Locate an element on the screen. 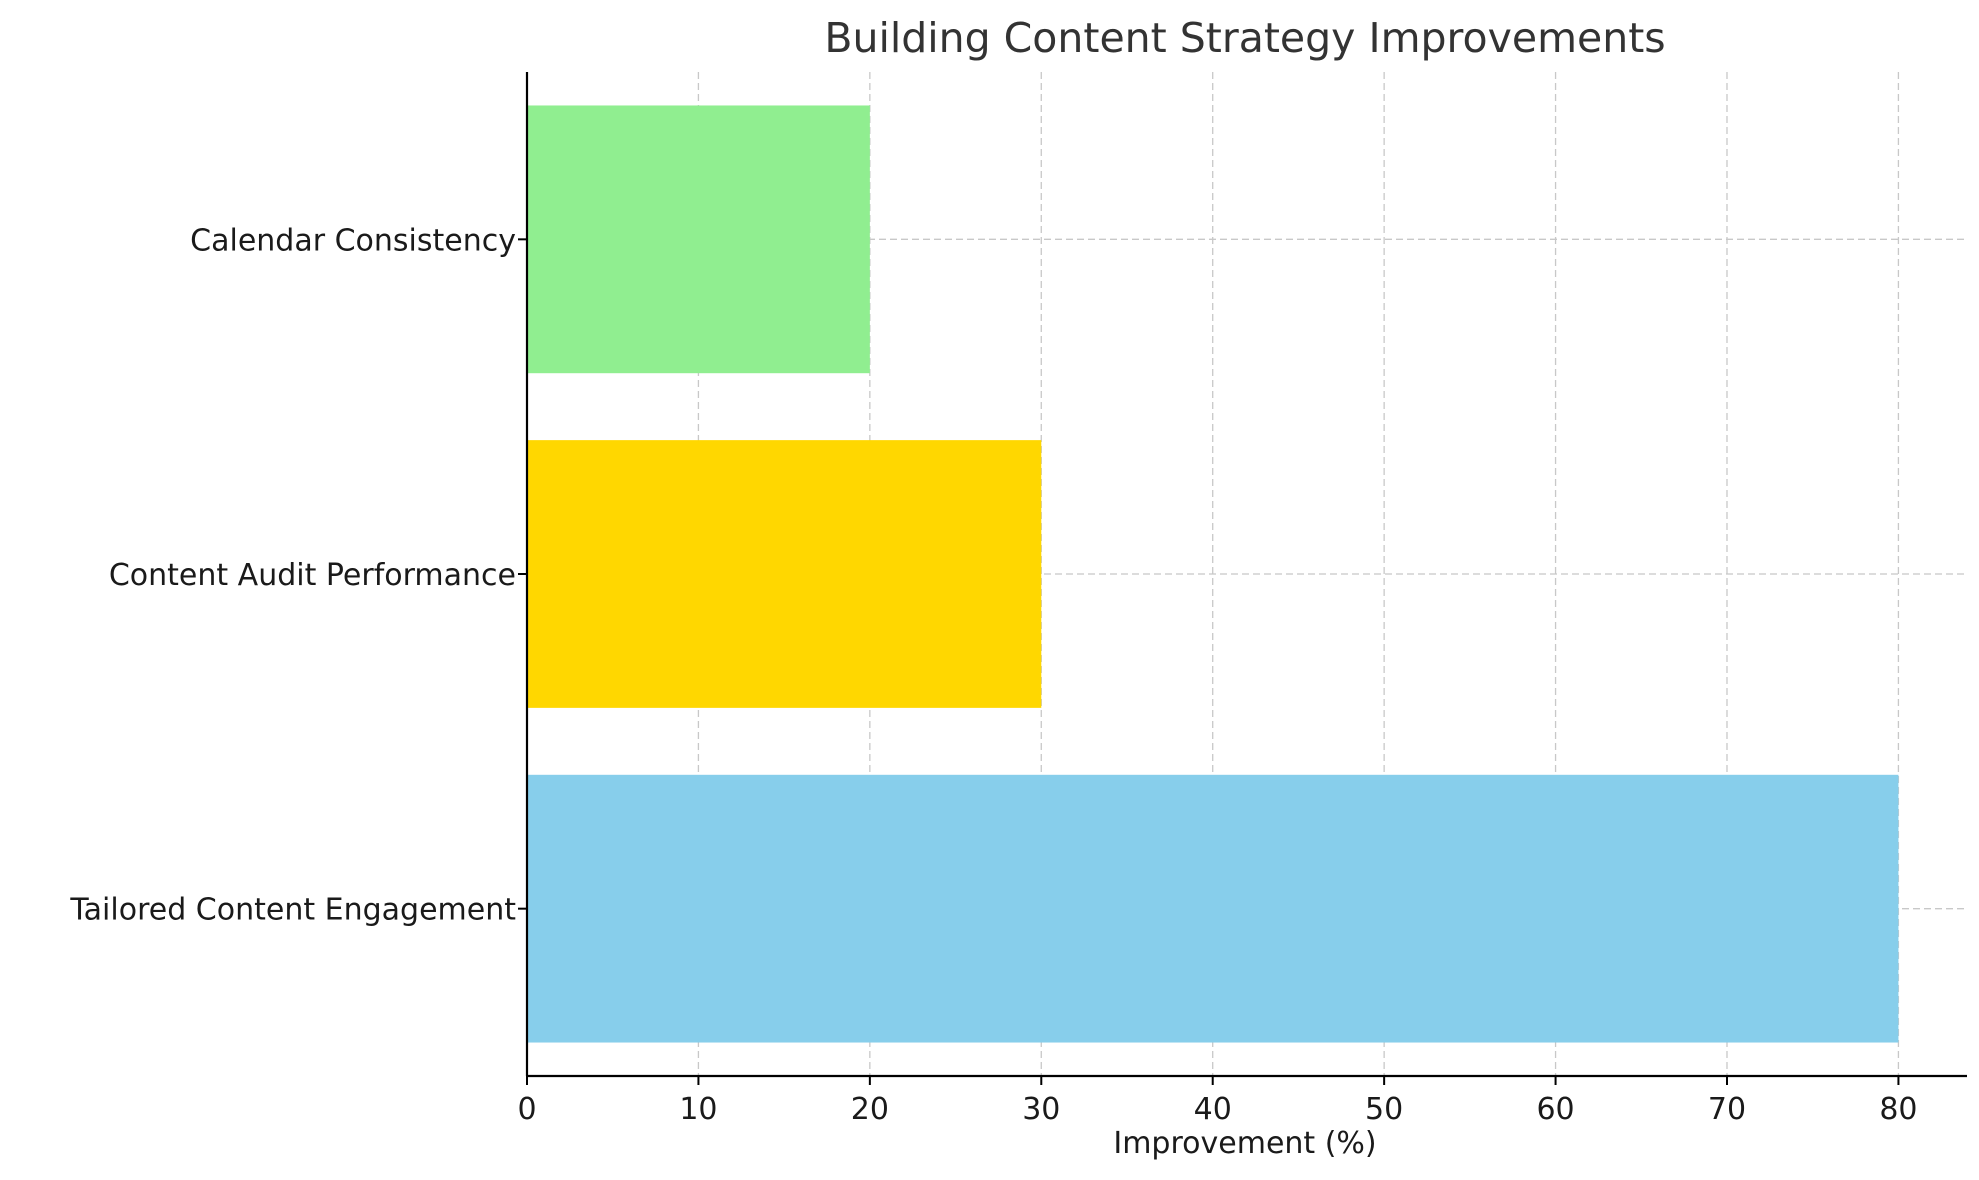  y-tick-label: Content Audit Performance is located at coordinates (312, 575).